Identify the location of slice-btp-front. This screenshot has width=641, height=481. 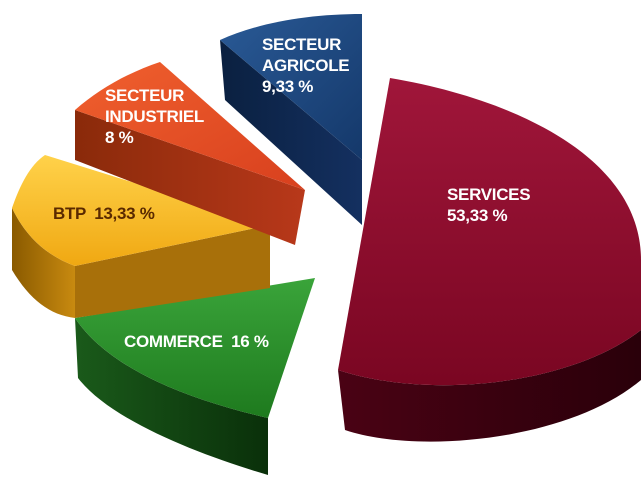
(172, 271).